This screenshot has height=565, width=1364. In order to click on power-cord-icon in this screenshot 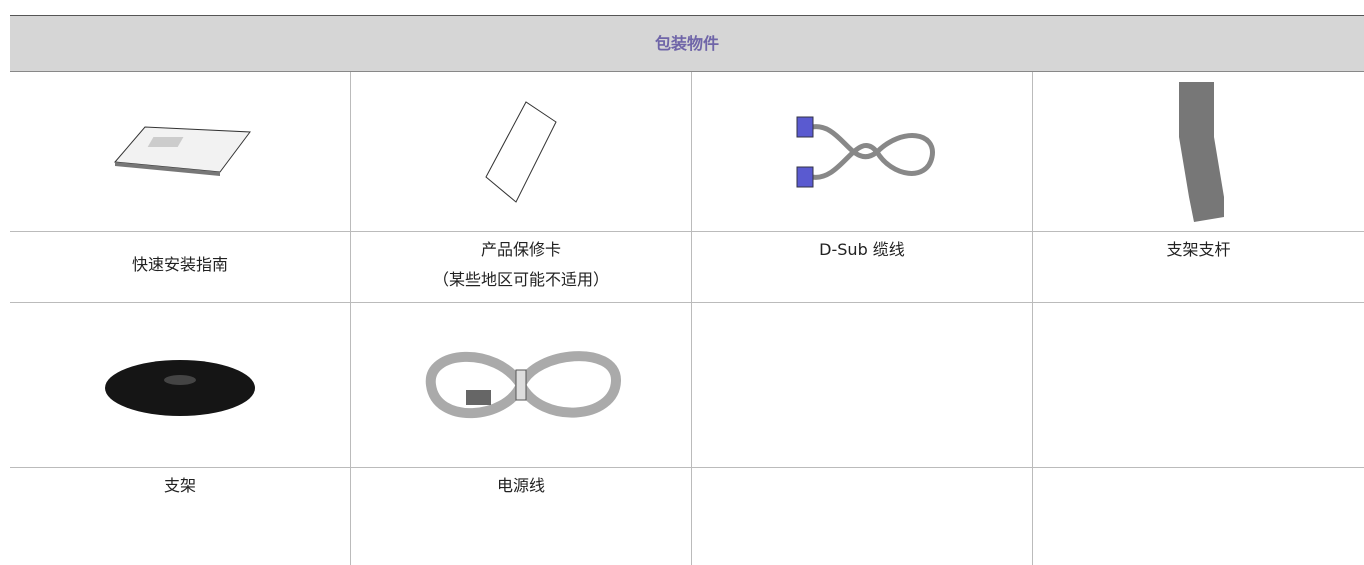, I will do `click(523, 385)`.